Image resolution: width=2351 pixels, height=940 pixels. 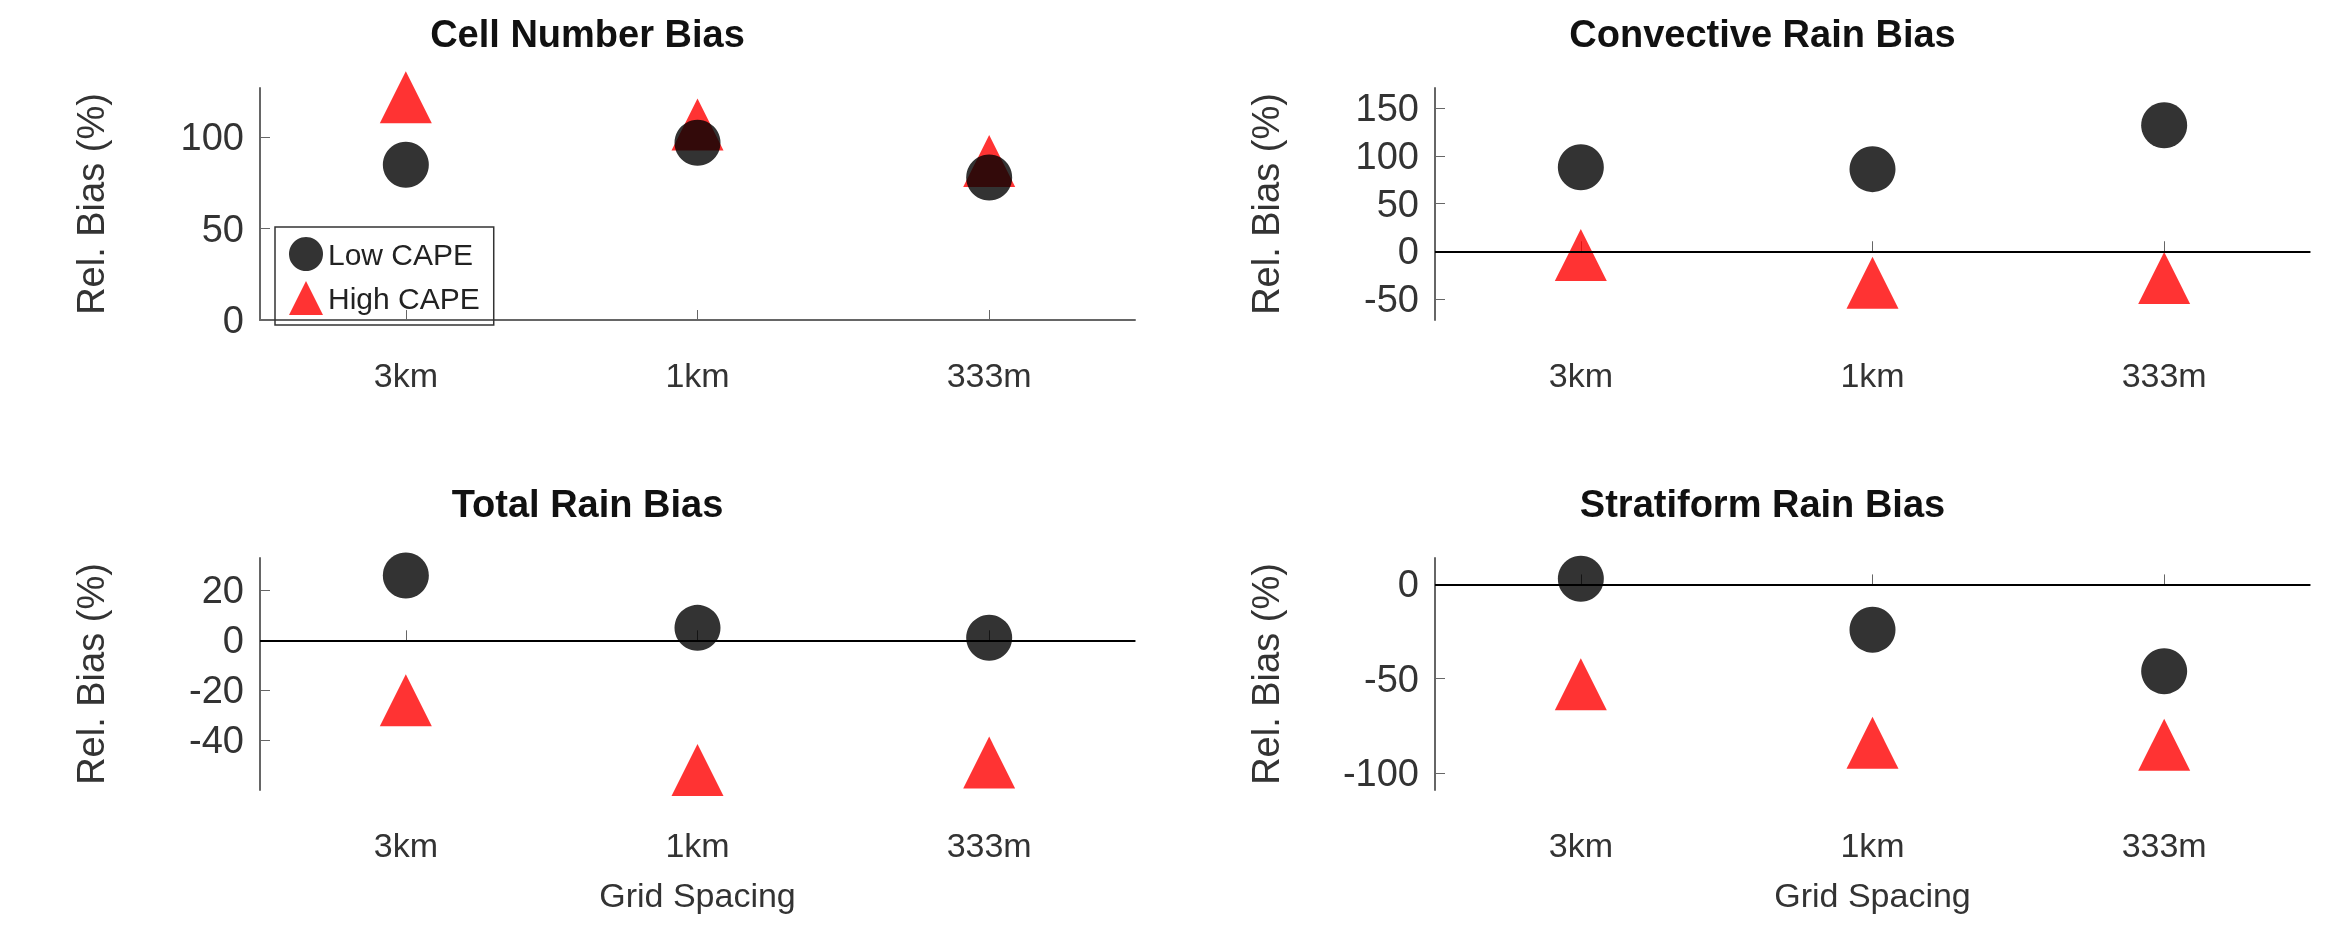 What do you see at coordinates (216, 690) in the screenshot?
I see `y-tick-label: -20` at bounding box center [216, 690].